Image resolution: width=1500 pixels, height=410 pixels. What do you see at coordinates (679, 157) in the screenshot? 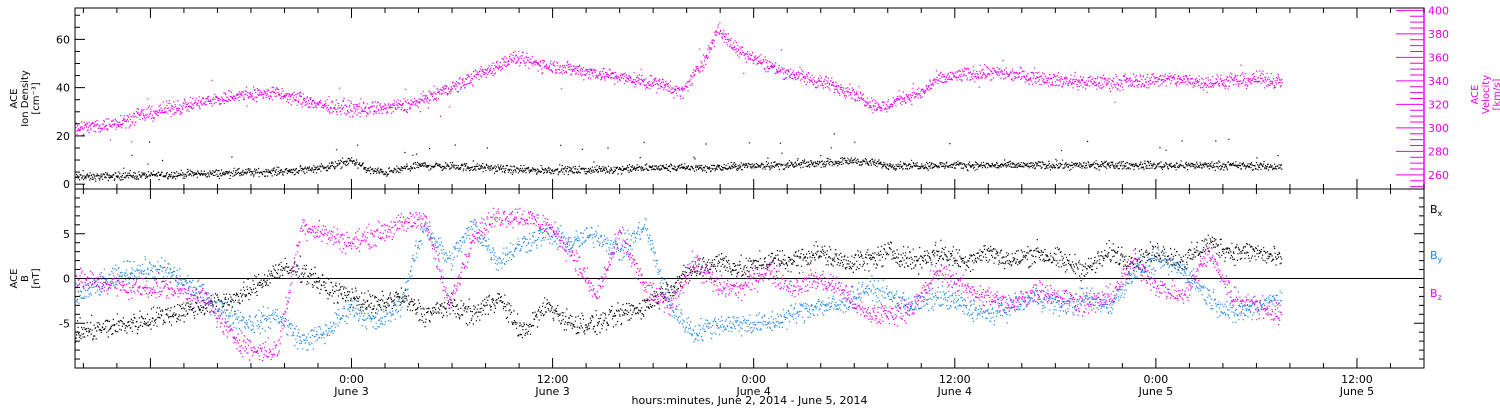
I see `series-ion-density` at bounding box center [679, 157].